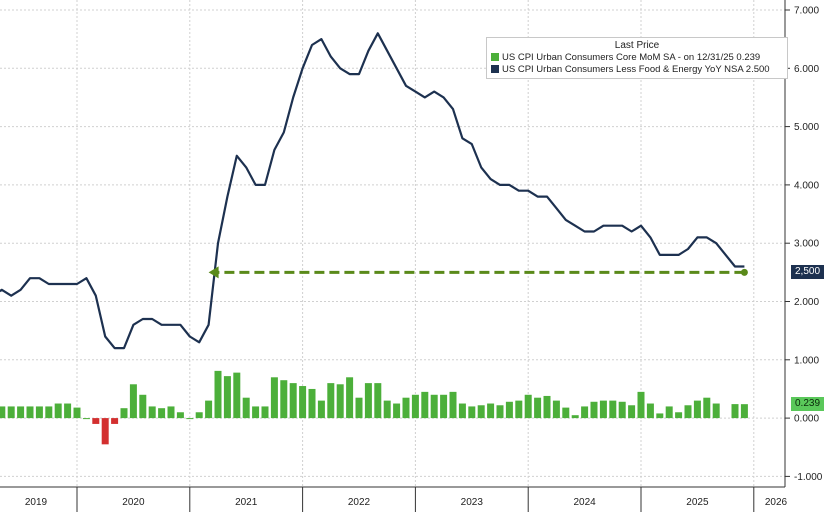 The width and height of the screenshot is (831, 517). Describe the element at coordinates (744, 272) in the screenshot. I see `annotation-arrow-tail` at that location.